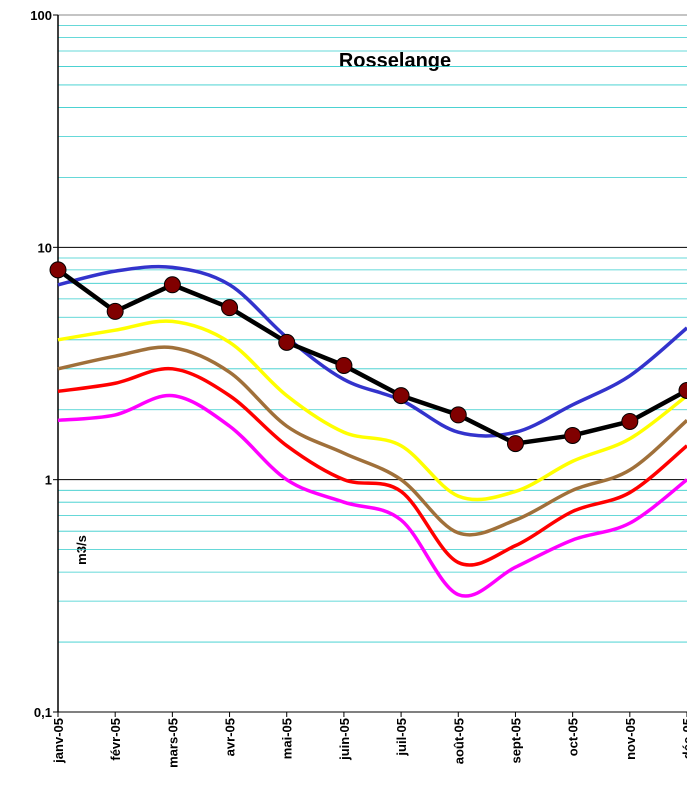 Image resolution: width=687 pixels, height=797 pixels. I want to click on x-tick-label: déc-05, so click(683, 738).